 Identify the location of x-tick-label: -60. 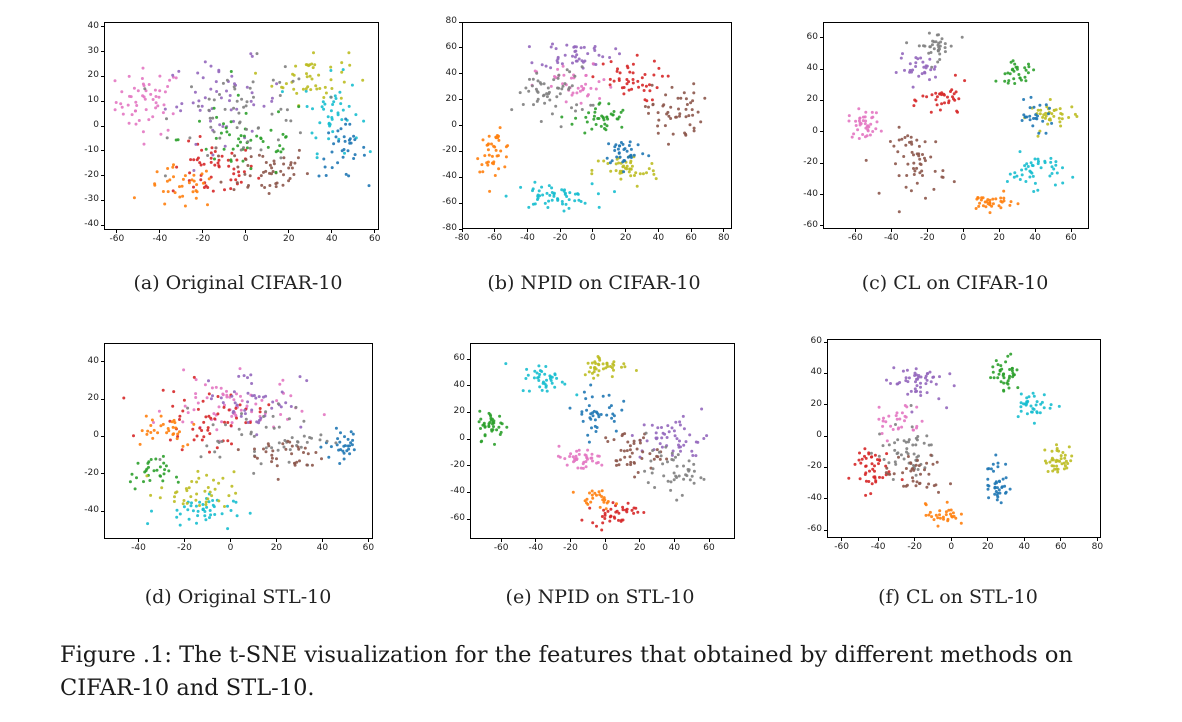
(117, 239).